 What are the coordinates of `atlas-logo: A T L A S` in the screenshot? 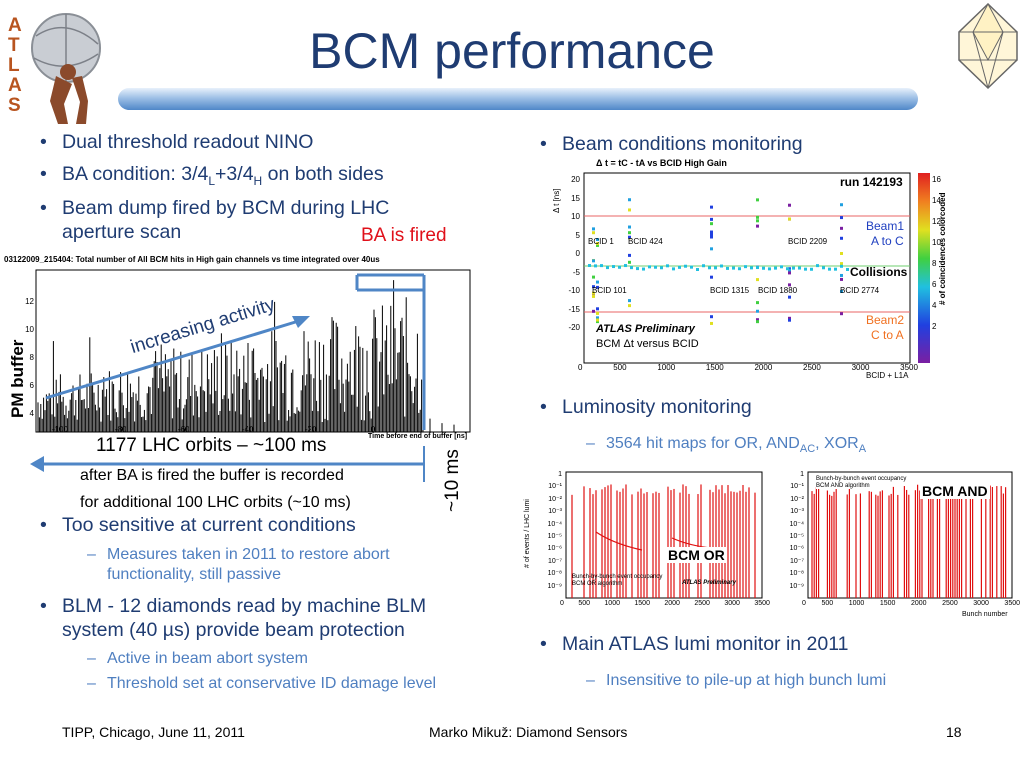 It's located at (56, 66).